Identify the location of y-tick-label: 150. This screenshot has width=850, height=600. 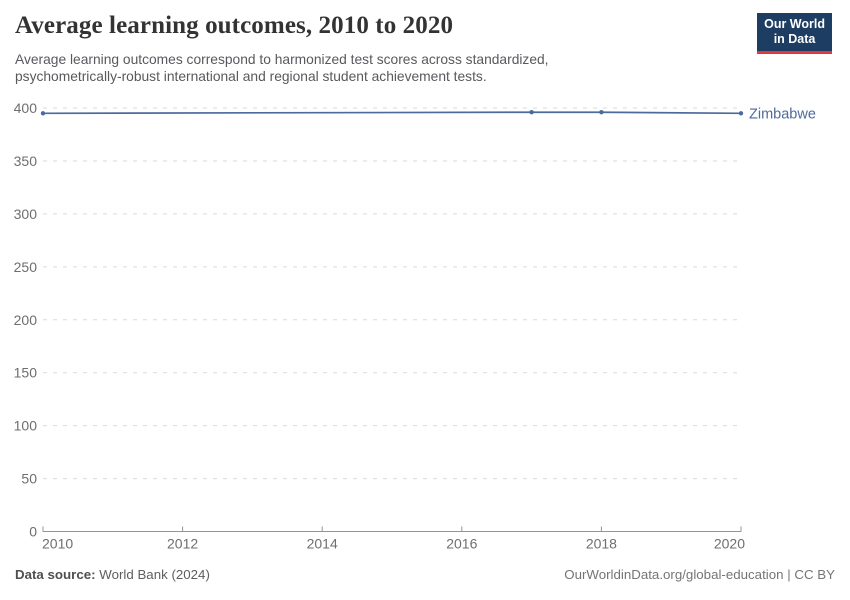
(26, 373).